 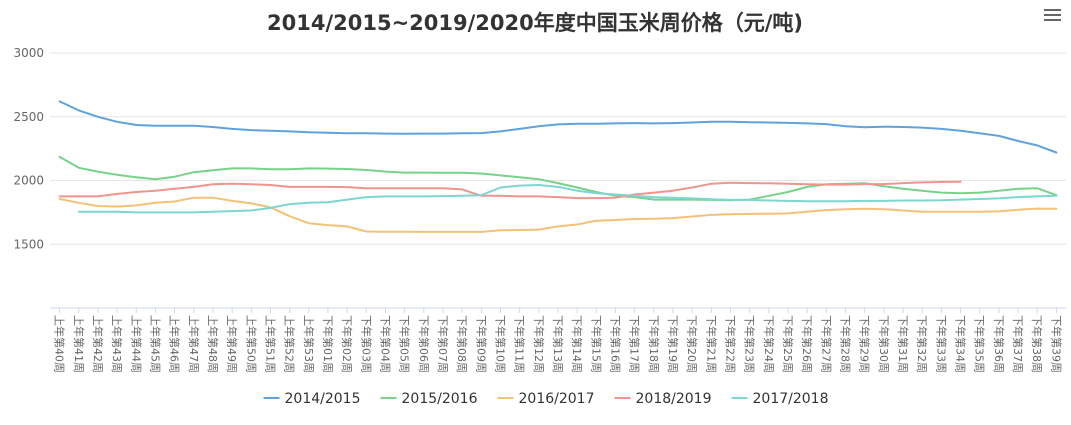 What do you see at coordinates (424, 344) in the screenshot?
I see `x-tick-label: 下年第06周` at bounding box center [424, 344].